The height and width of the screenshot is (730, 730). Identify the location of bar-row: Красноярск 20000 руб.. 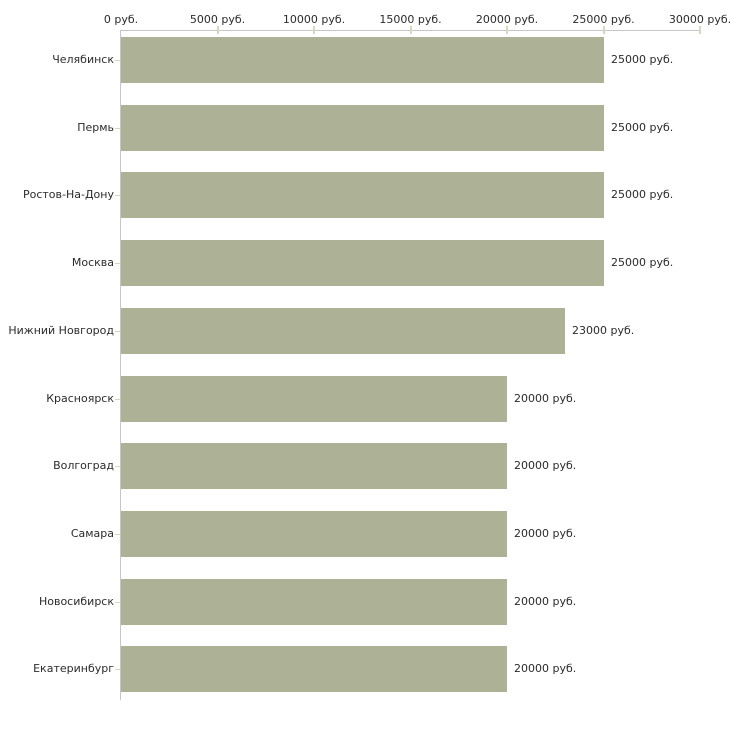
(365, 403).